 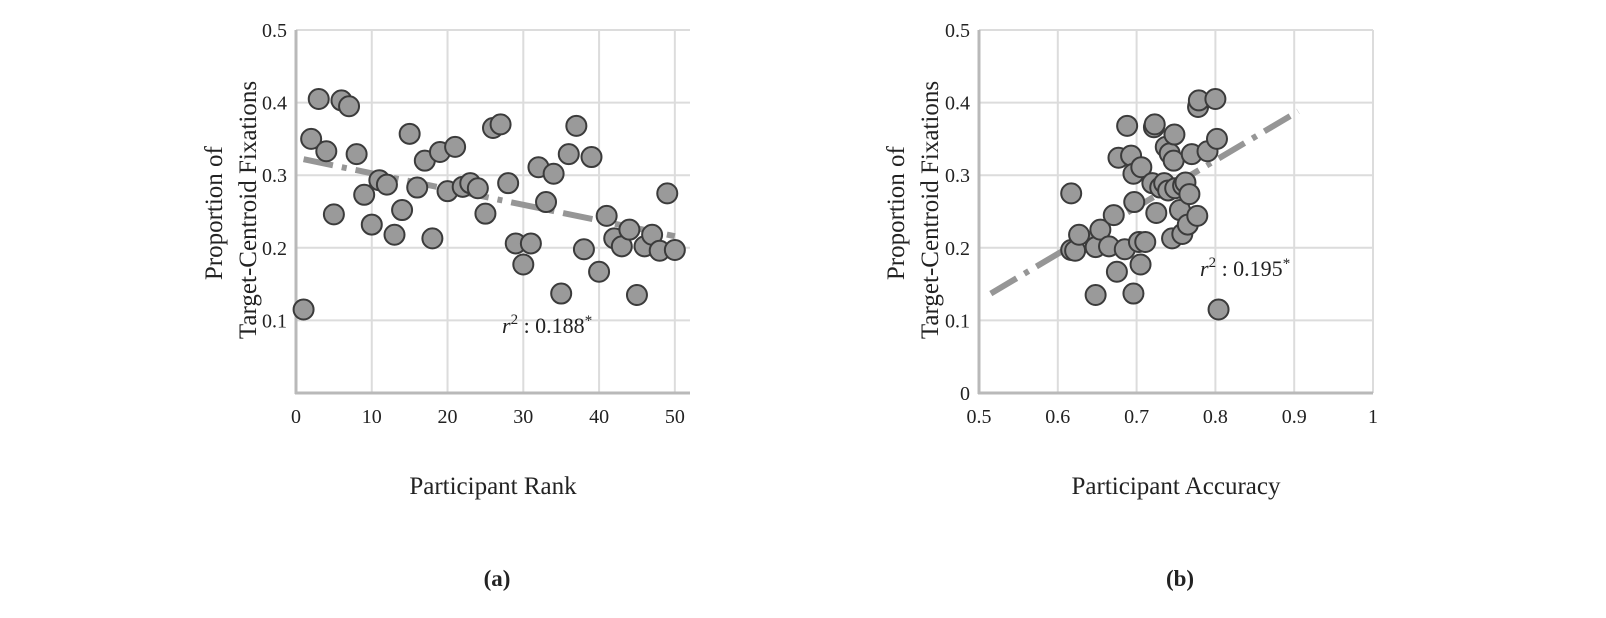 What do you see at coordinates (1249, 268) in the screenshot?
I see `r-squared-value: : 0.195` at bounding box center [1249, 268].